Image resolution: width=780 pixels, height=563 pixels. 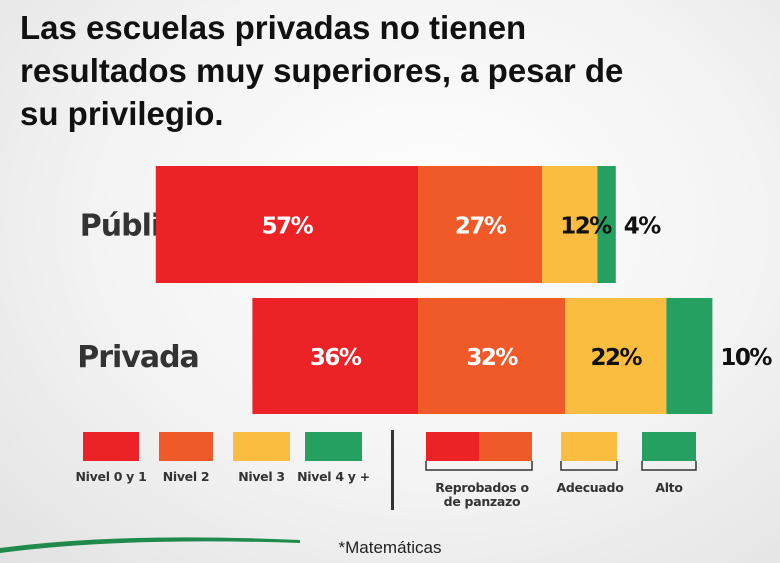 I want to click on legend-label: Nivel 2, so click(x=186, y=476).